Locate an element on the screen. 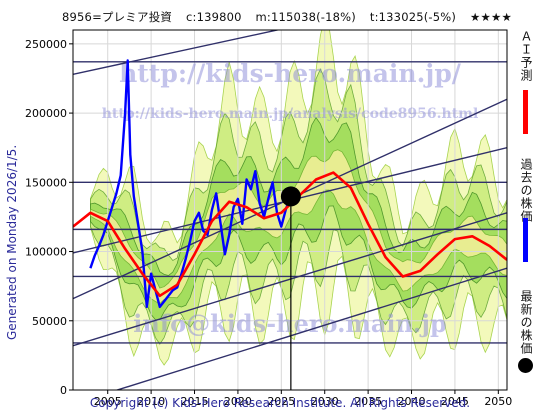  generated-date: Generated on Monday 2026/1/5. is located at coordinates (15, 205).